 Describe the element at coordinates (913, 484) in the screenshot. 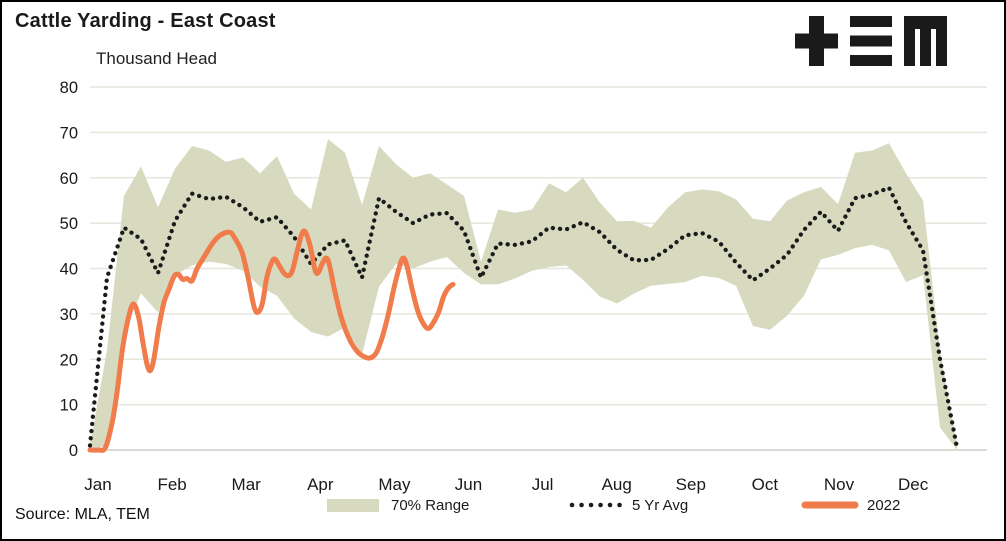

I see `month-label-dec: Dec` at that location.